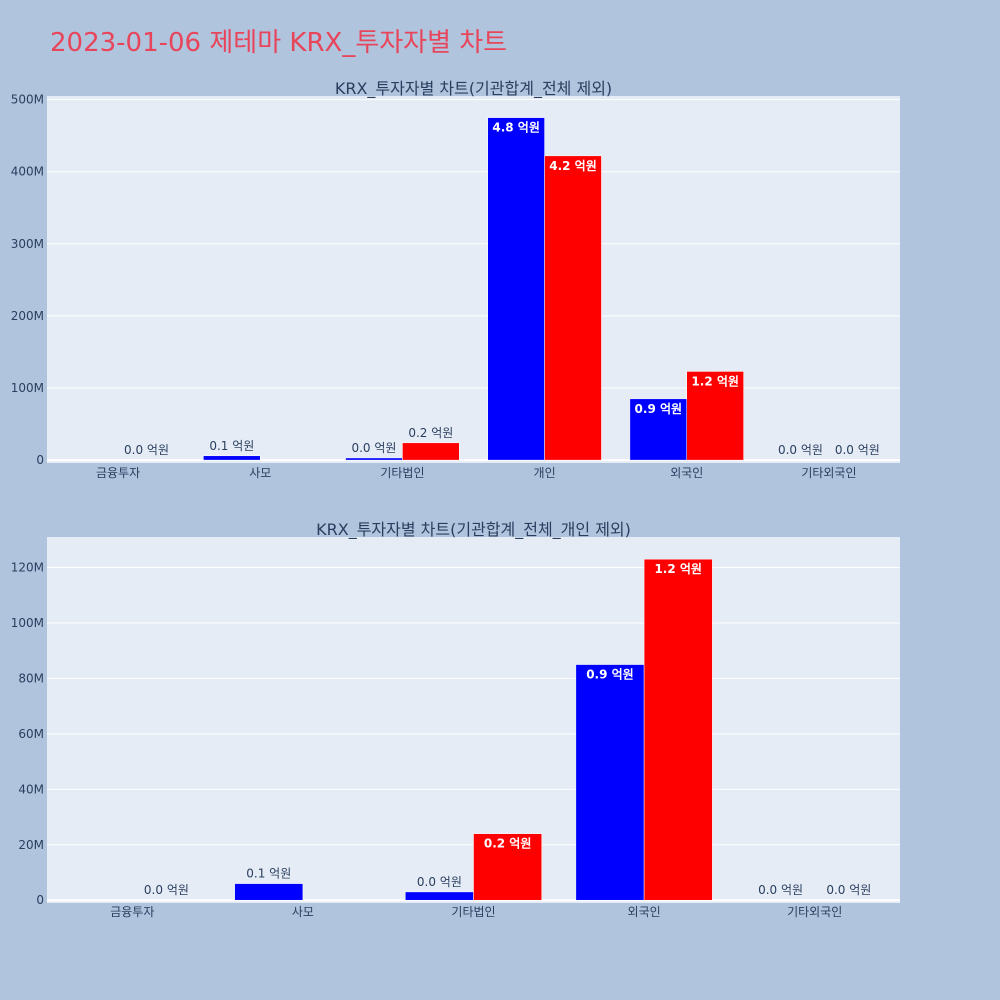 Image resolution: width=1000 pixels, height=1000 pixels. Describe the element at coordinates (279, 43) in the screenshot. I see `page-title: 2023-01-06 제테마 KRX_투자자별 차트` at that location.